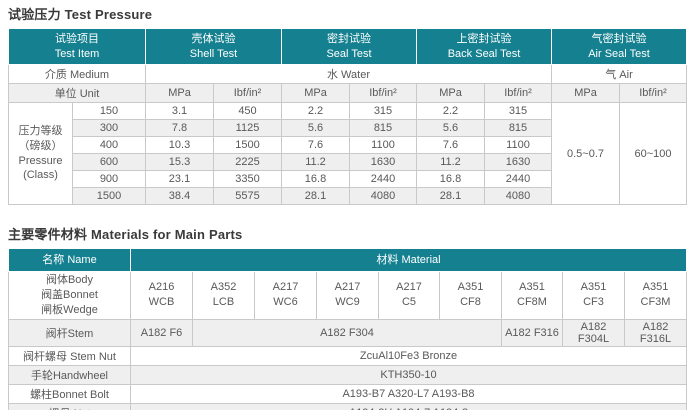 Image resolution: width=694 pixels, height=410 pixels. I want to click on air-lbf-cell: 60~100, so click(653, 153).